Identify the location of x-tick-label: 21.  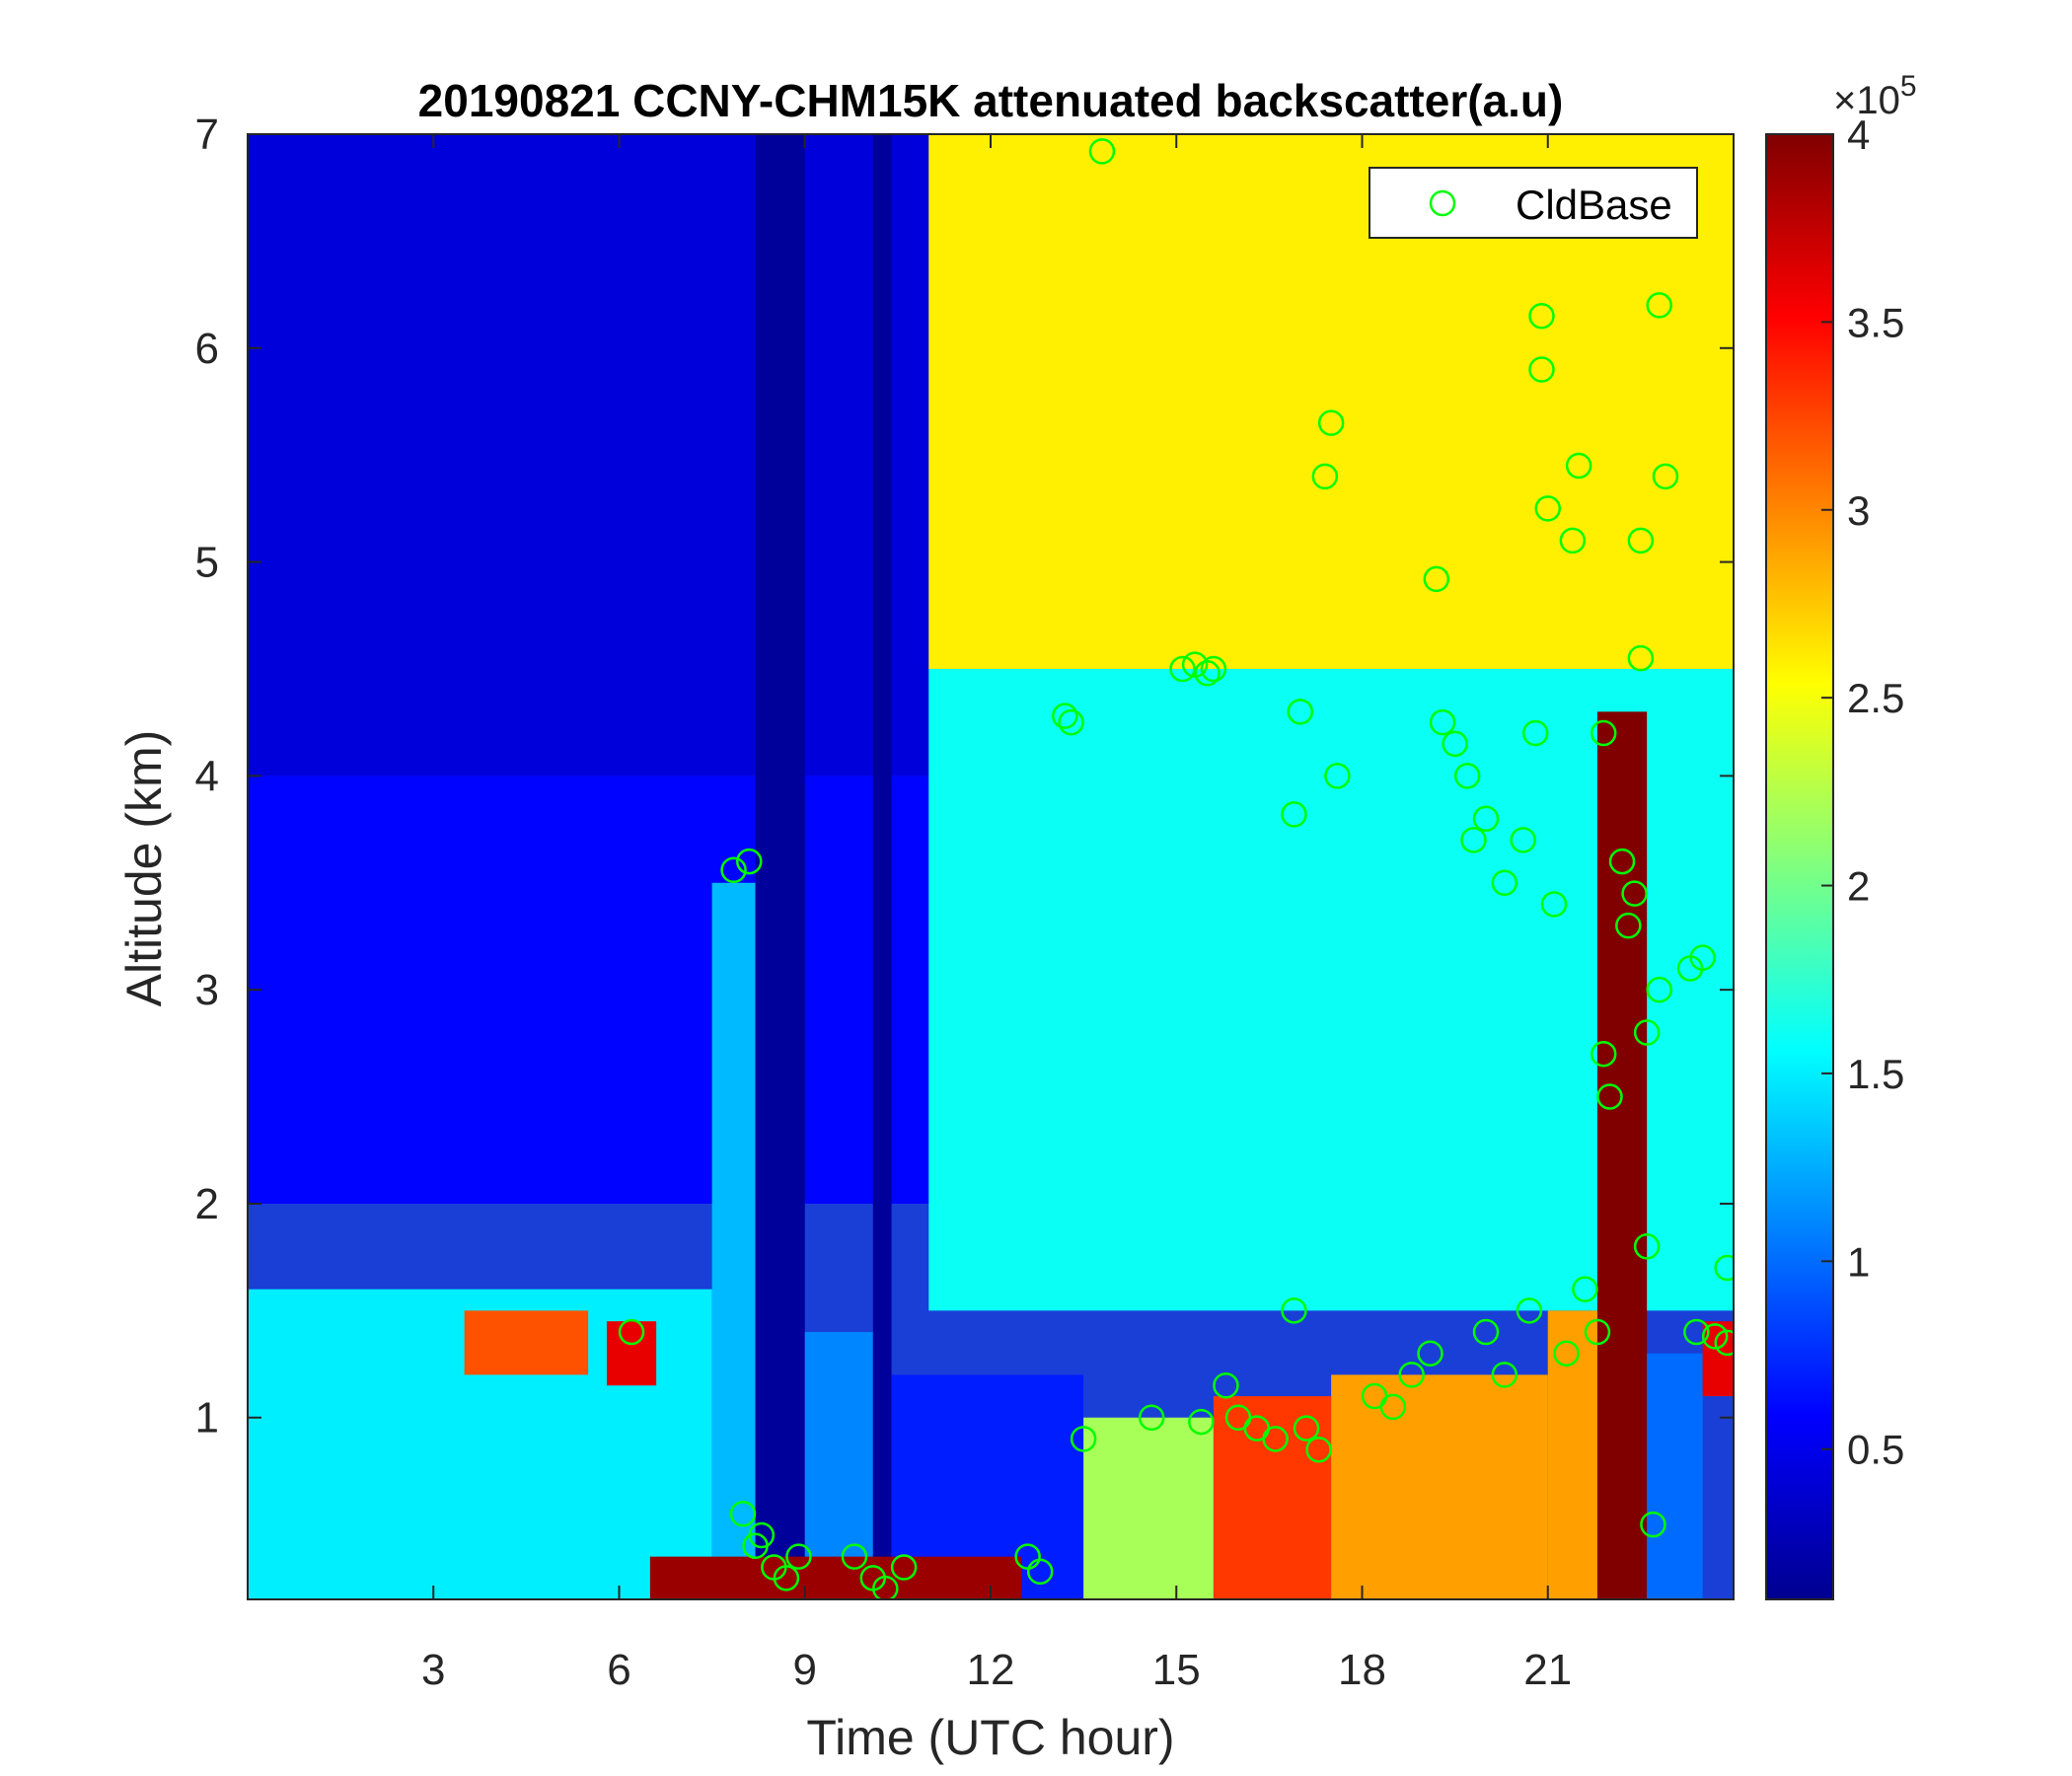
(1548, 1670).